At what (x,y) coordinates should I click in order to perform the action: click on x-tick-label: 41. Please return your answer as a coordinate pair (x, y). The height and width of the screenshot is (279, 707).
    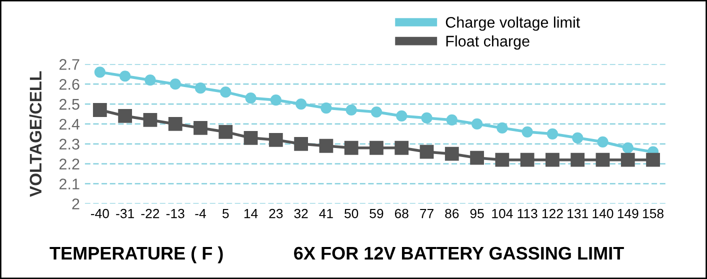
    Looking at the image, I should click on (326, 213).